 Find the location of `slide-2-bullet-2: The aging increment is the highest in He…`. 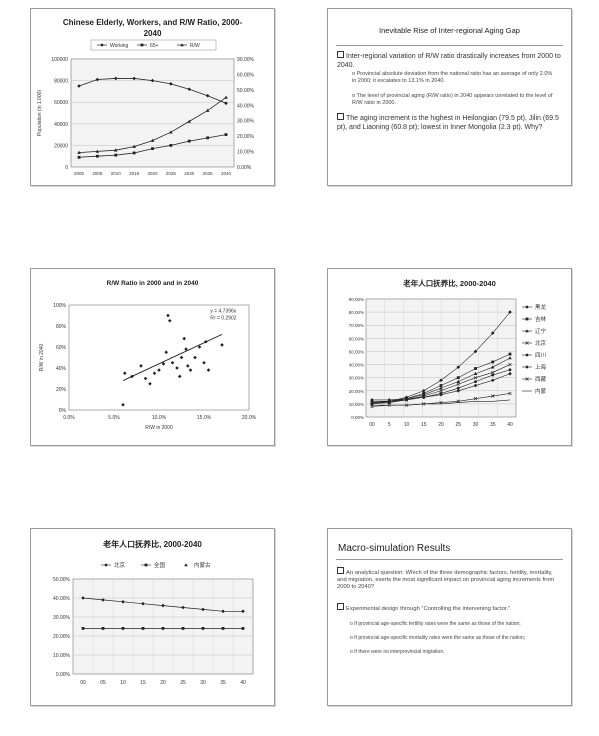

slide-2-bullet-2: The aging increment is the highest in He… is located at coordinates (449, 122).